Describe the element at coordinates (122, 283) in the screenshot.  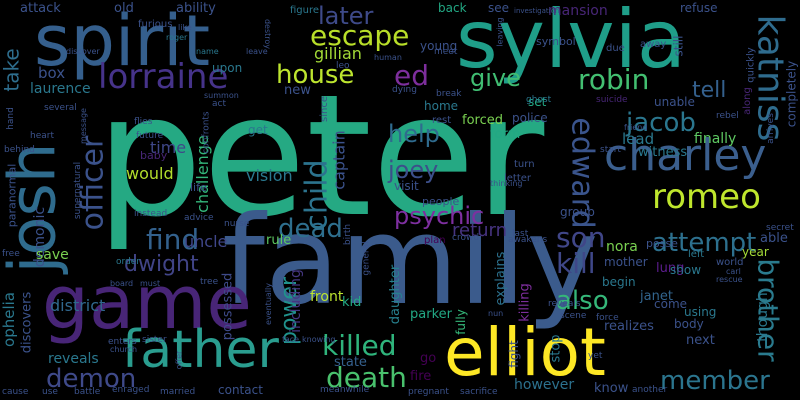
I see `word: board` at that location.